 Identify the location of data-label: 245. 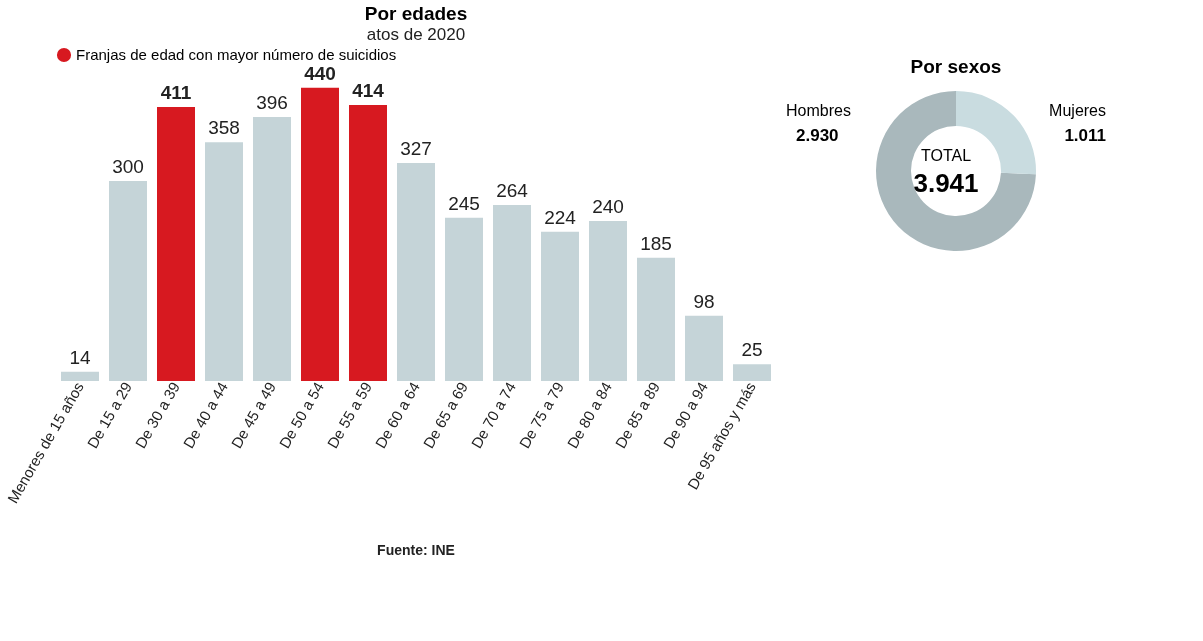
(464, 203).